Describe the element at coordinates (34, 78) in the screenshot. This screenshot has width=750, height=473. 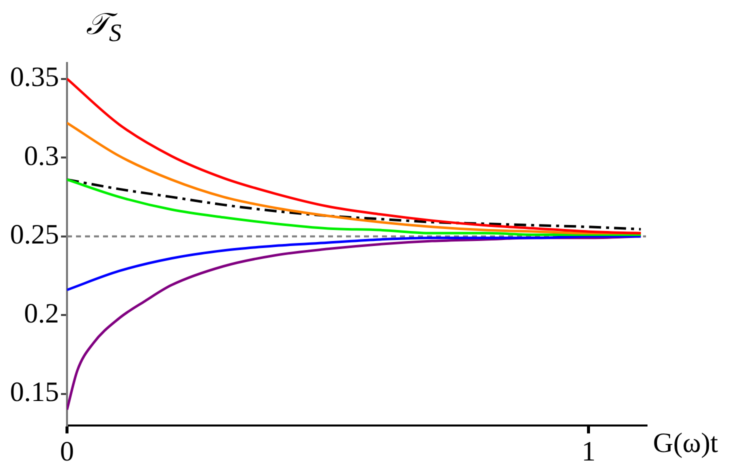
I see `y-tick-label: 0.35` at that location.